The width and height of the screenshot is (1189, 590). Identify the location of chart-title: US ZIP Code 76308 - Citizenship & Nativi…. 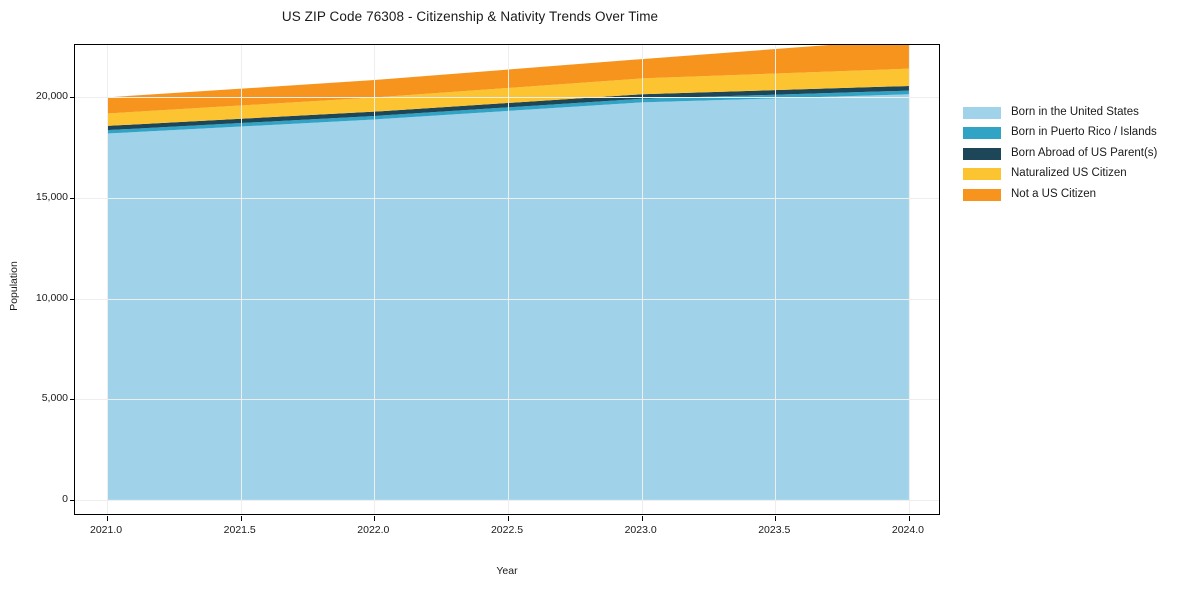
(470, 16).